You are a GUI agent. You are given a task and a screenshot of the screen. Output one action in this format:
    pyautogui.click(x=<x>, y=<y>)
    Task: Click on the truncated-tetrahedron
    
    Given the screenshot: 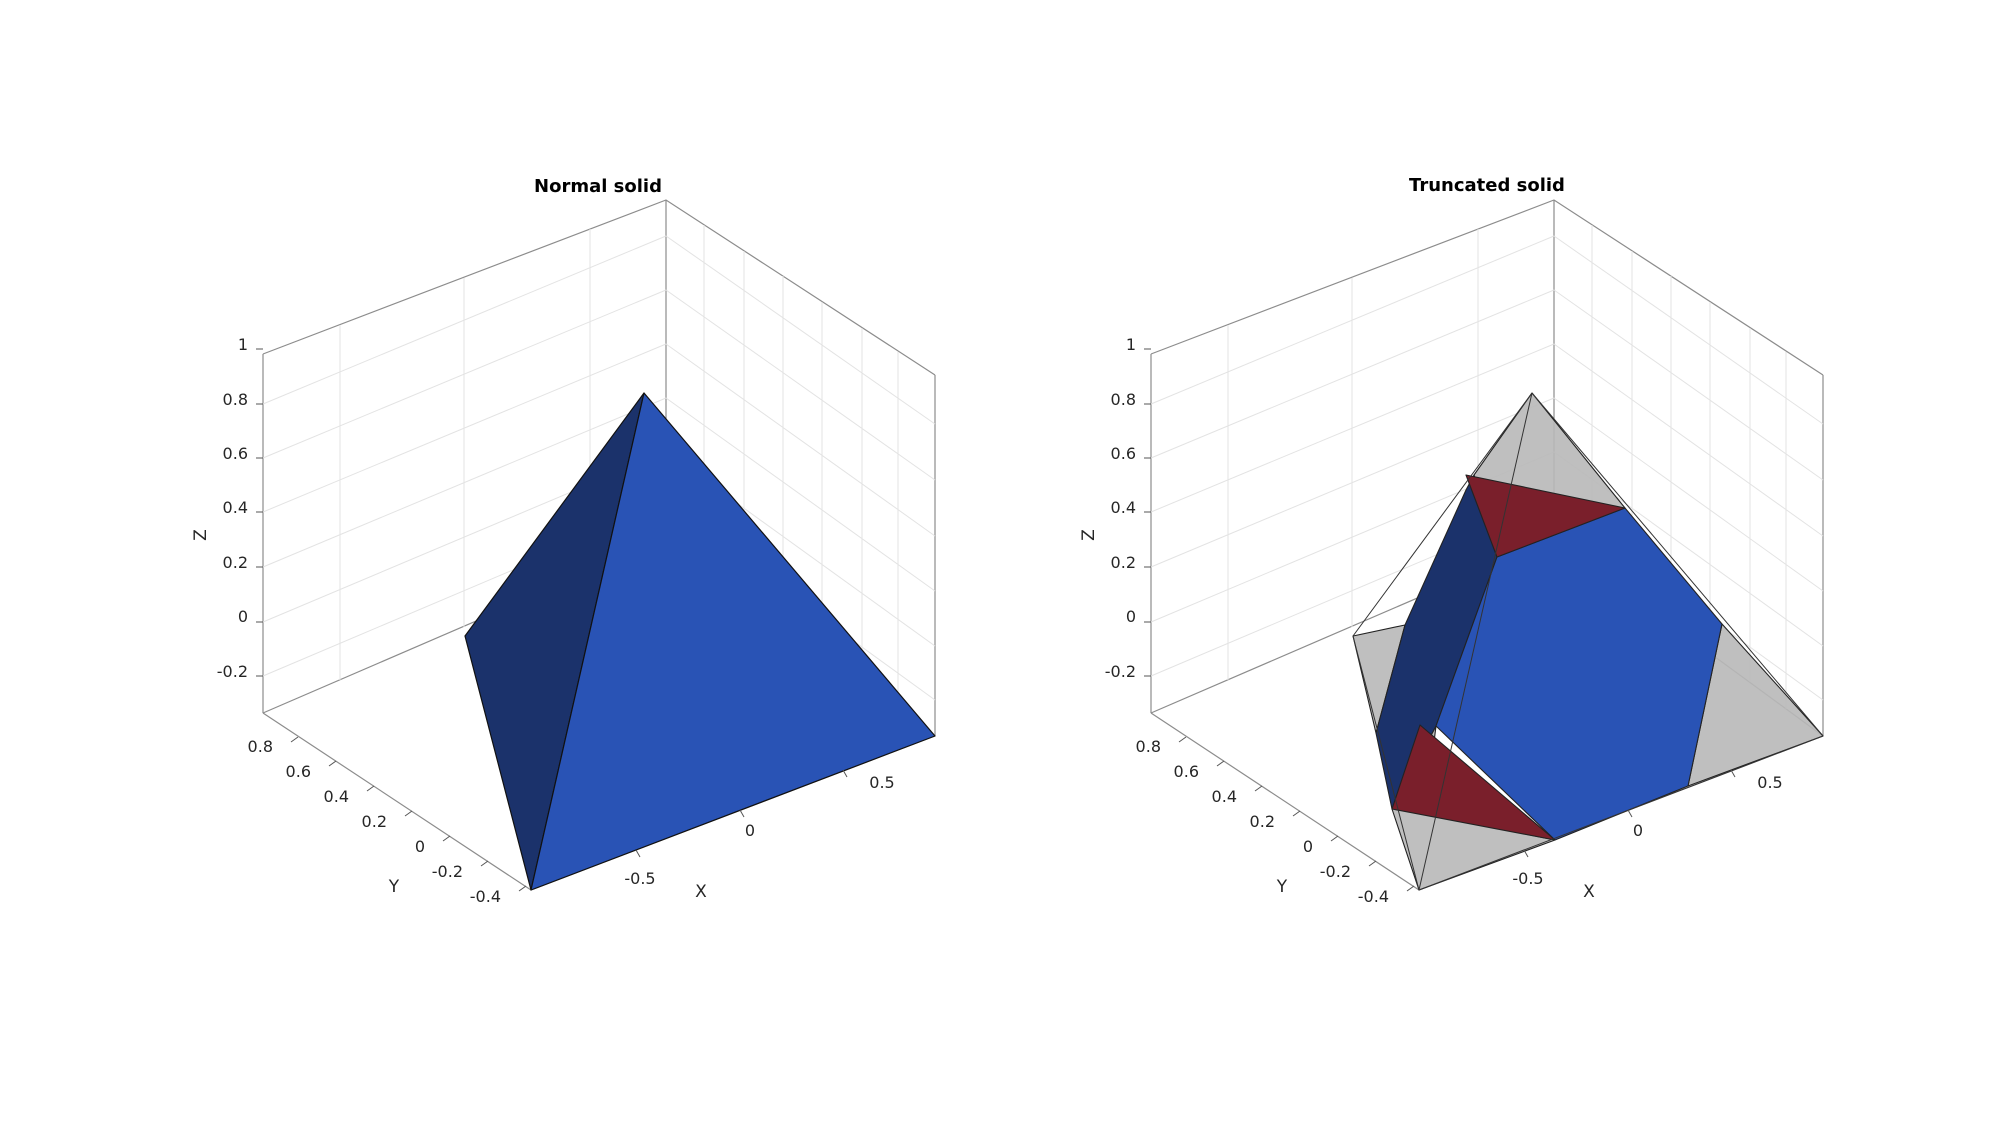 What is the action you would take?
    pyautogui.click(x=1588, y=641)
    